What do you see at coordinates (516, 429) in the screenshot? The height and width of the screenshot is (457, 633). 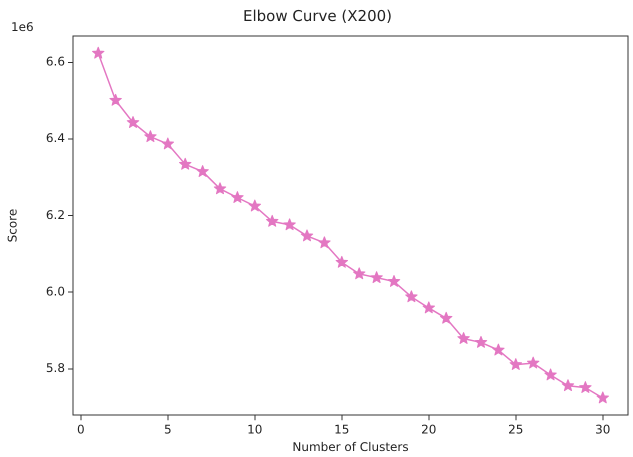 I see `x-tick-label: 25` at bounding box center [516, 429].